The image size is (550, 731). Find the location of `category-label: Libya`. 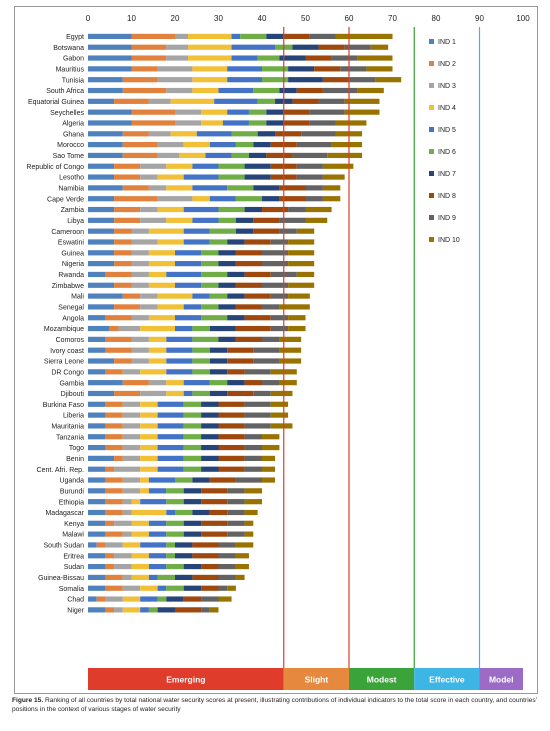

category-label: Libya is located at coordinates (75, 221).